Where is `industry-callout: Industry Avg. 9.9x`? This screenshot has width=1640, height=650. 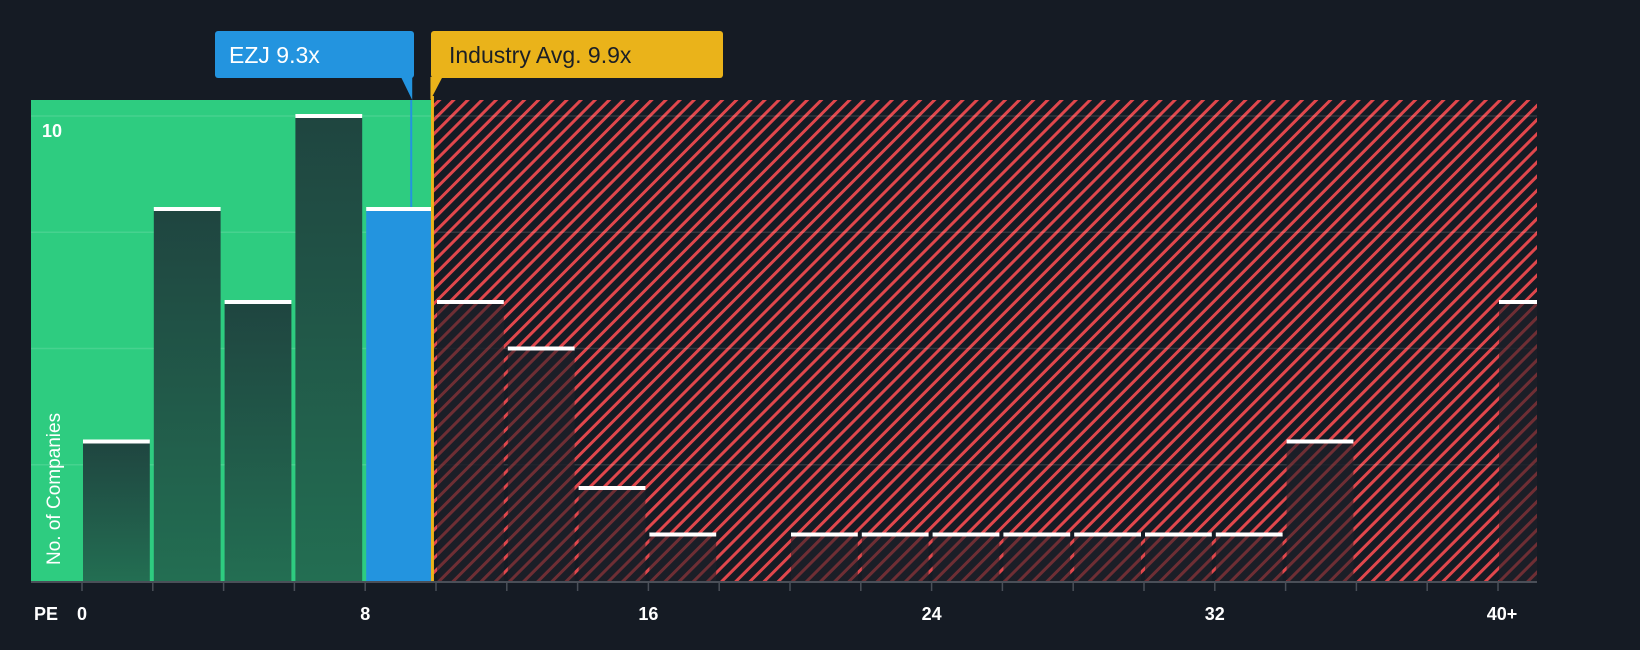 industry-callout: Industry Avg. 9.9x is located at coordinates (576, 65).